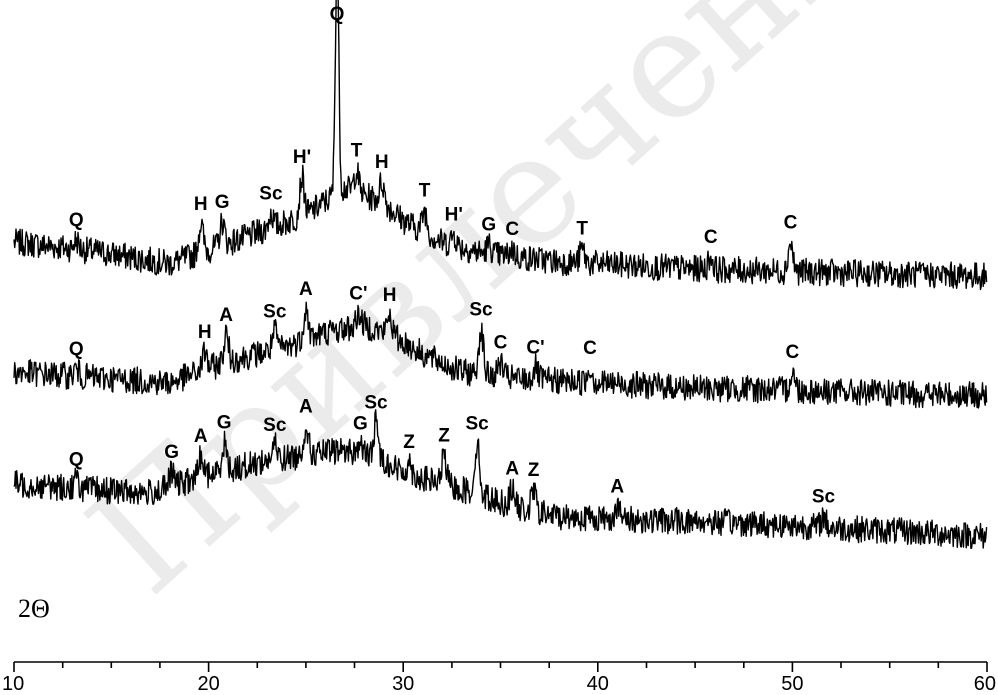 This screenshot has height=695, width=998. I want to click on peak-label-3-10: Z, so click(444, 436).